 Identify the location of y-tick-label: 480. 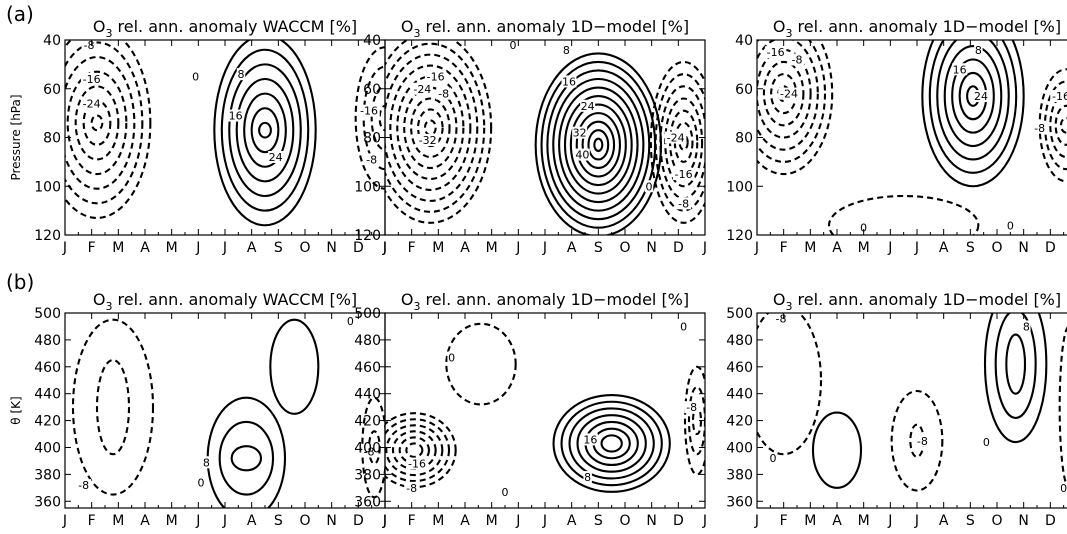
(739, 341).